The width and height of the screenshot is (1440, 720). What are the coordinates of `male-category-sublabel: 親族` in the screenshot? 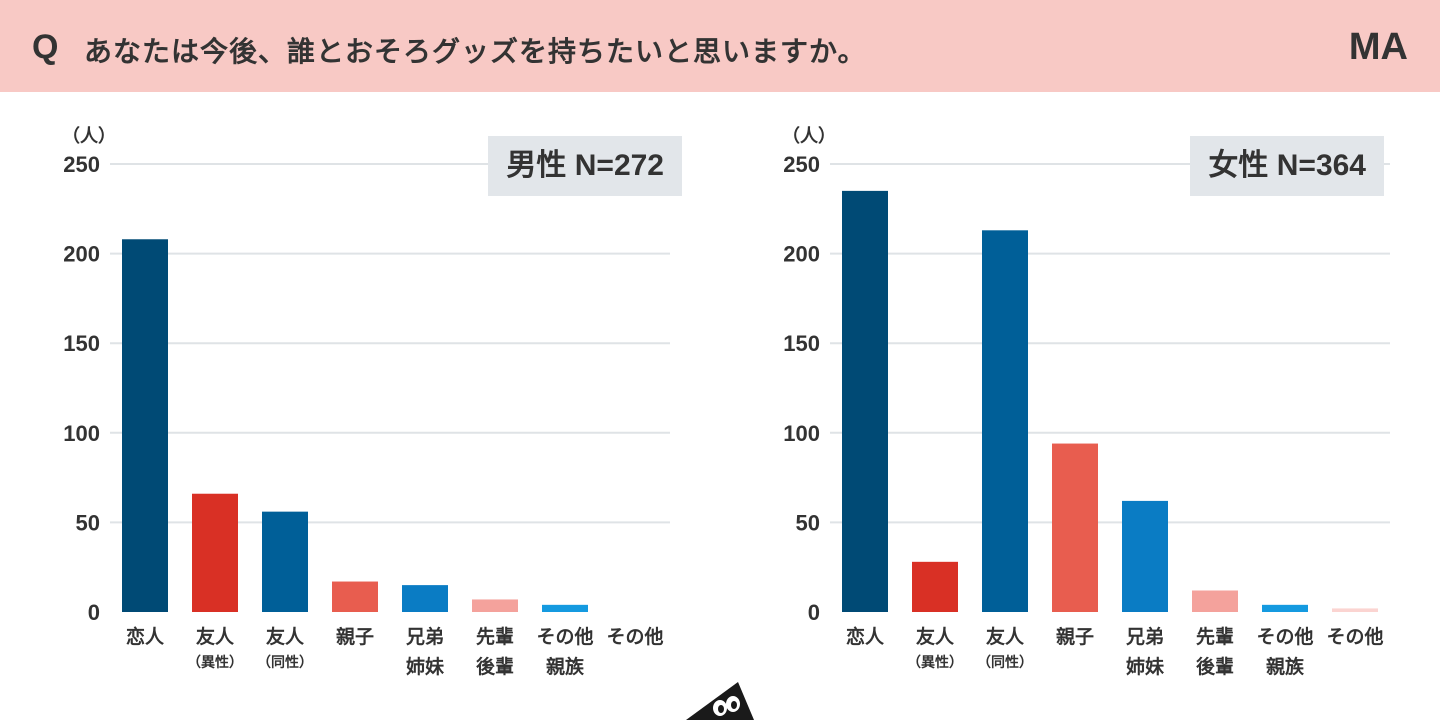 It's located at (565, 666).